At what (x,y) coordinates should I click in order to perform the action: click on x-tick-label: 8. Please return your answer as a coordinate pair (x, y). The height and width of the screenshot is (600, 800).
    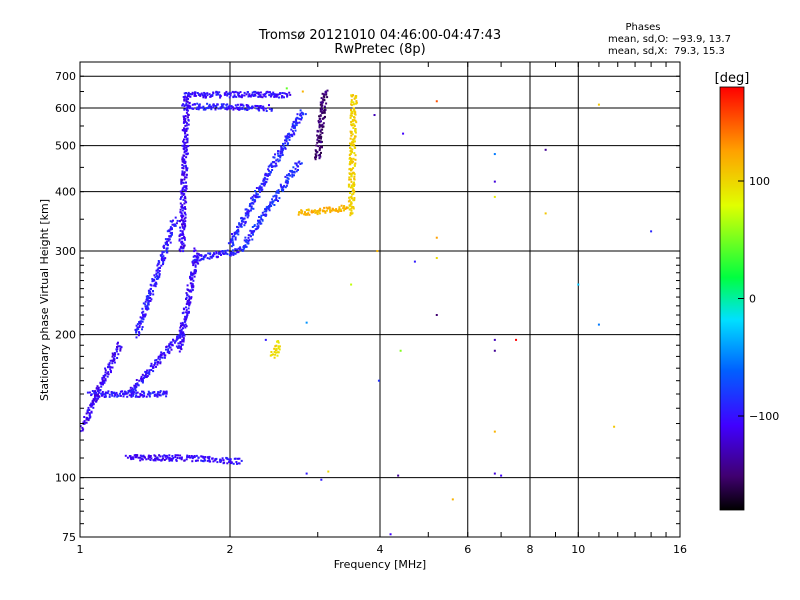
    Looking at the image, I should click on (530, 549).